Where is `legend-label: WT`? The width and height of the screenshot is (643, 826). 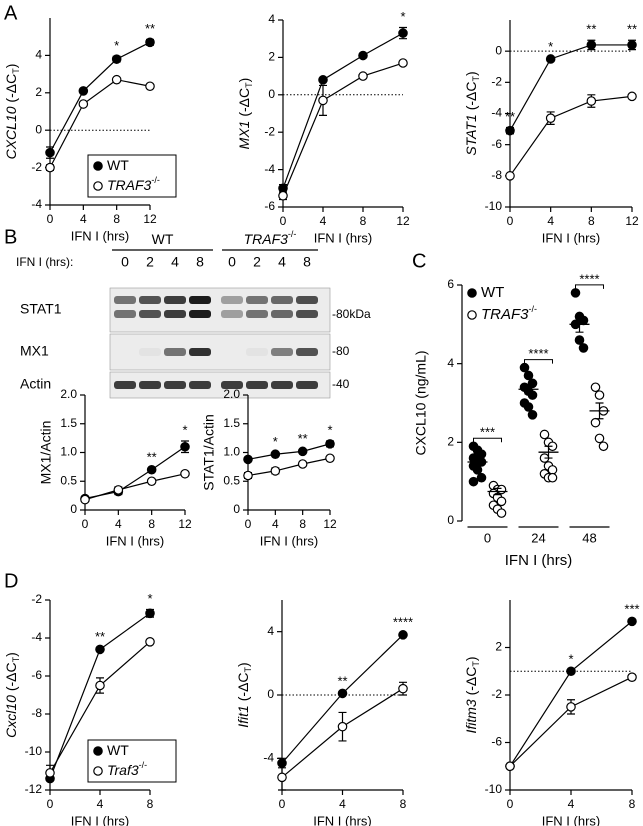 legend-label: WT is located at coordinates (118, 750).